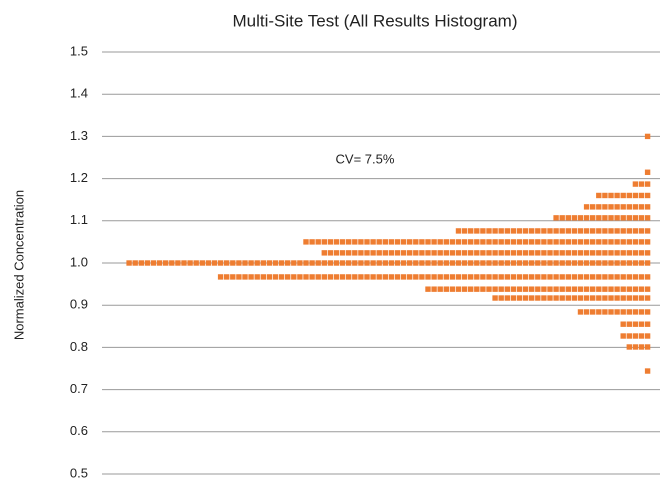 This screenshot has height=483, width=660. I want to click on y-tick-label: 1.2, so click(79, 177).